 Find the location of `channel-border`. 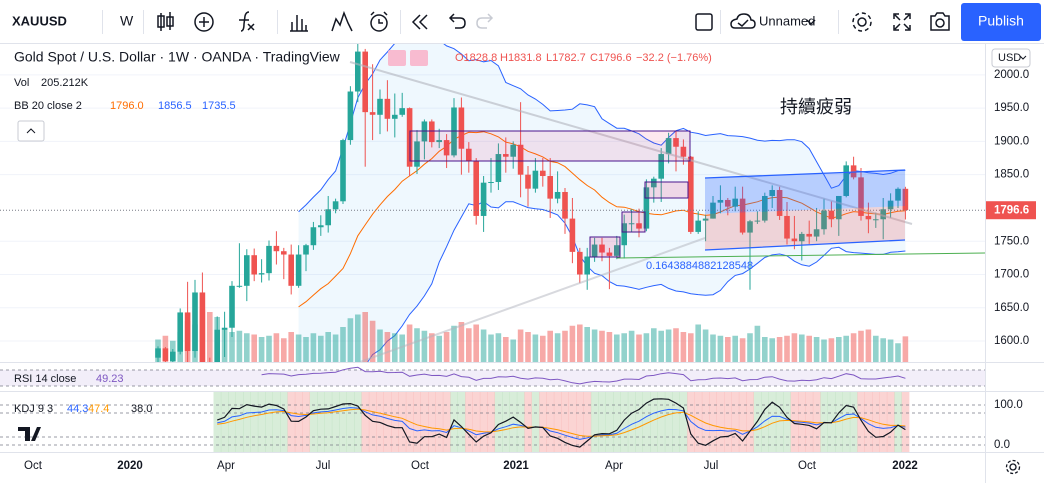

channel-border is located at coordinates (805, 210).